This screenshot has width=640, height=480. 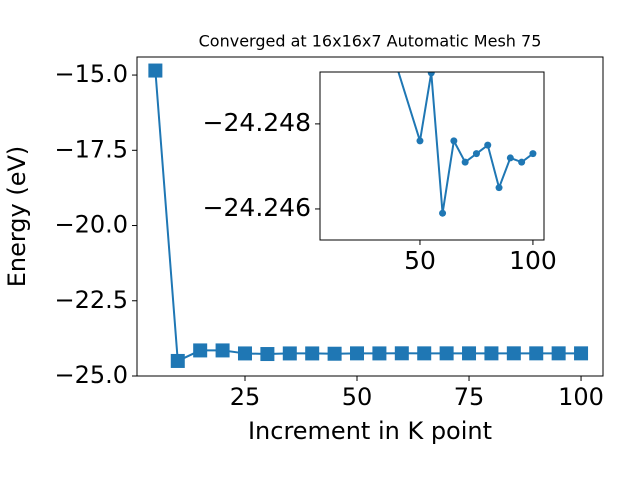 I want to click on axes-frame, so click(x=432, y=156).